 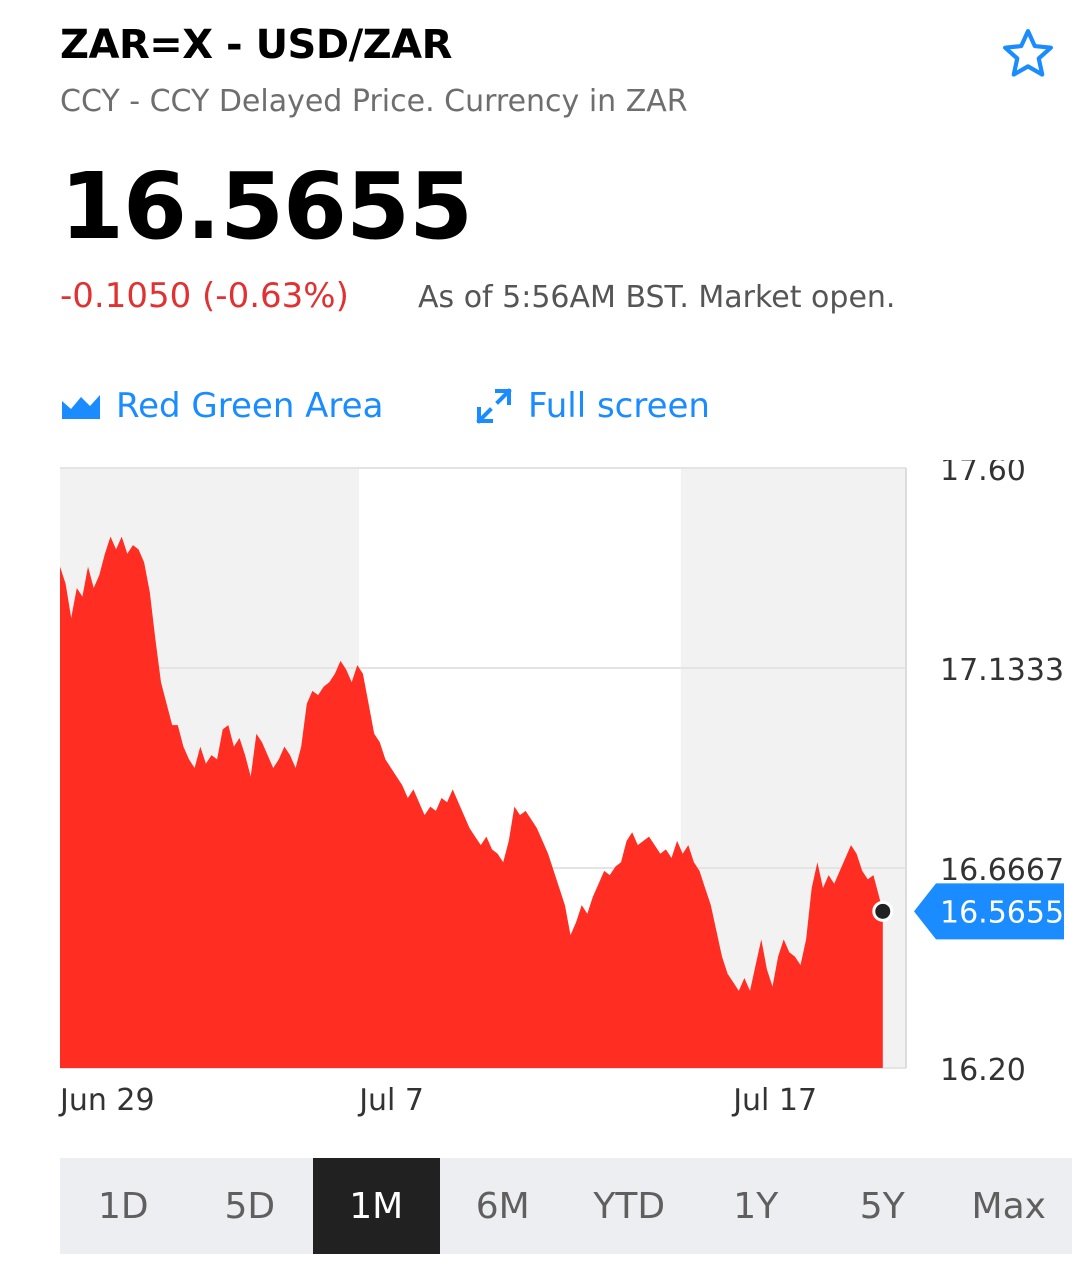 I want to click on x-tick-label-2: Jul 17, so click(x=774, y=1100).